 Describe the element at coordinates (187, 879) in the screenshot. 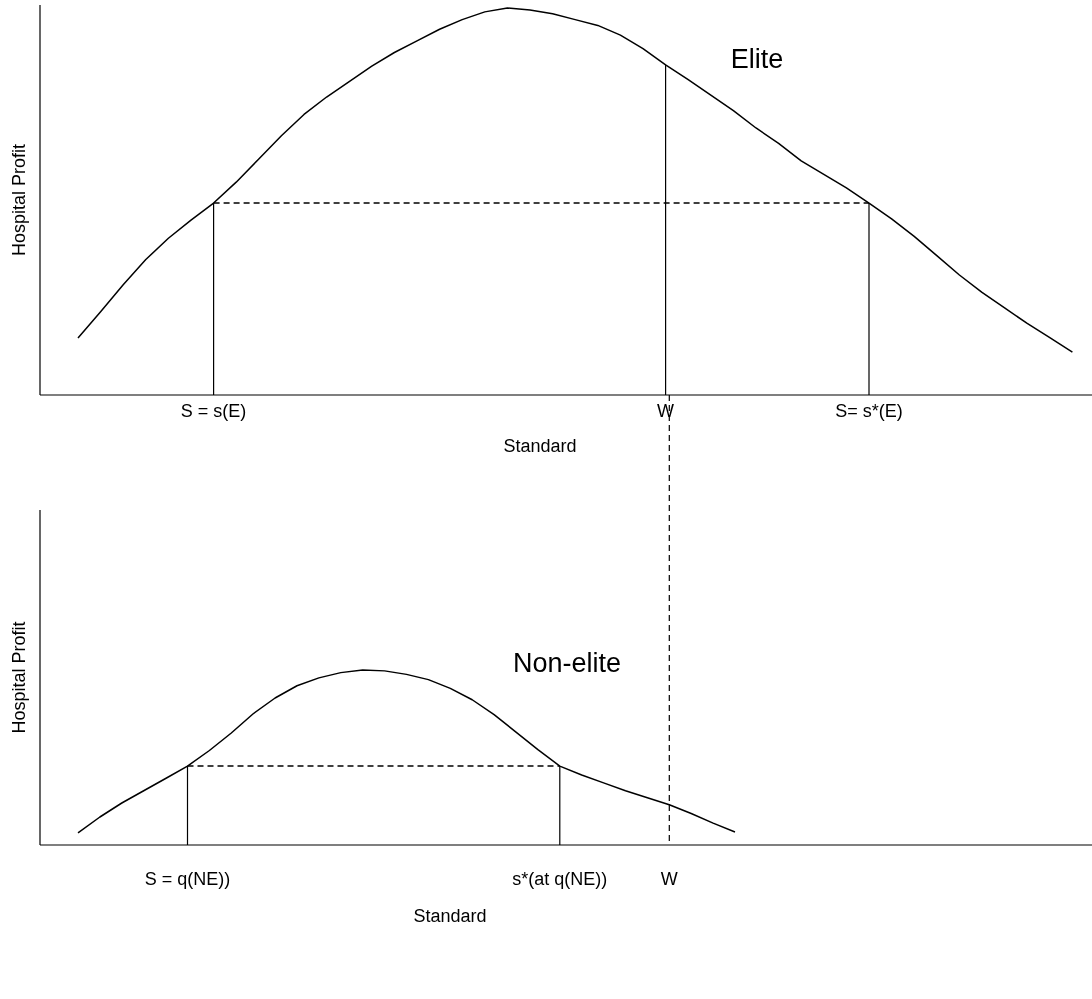

I see `x-tick-label: S = q(NE))` at that location.